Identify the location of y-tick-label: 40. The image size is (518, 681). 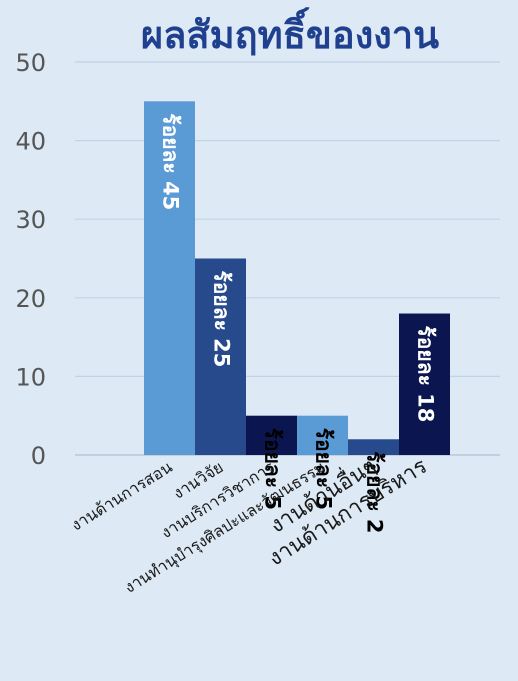
(30, 142).